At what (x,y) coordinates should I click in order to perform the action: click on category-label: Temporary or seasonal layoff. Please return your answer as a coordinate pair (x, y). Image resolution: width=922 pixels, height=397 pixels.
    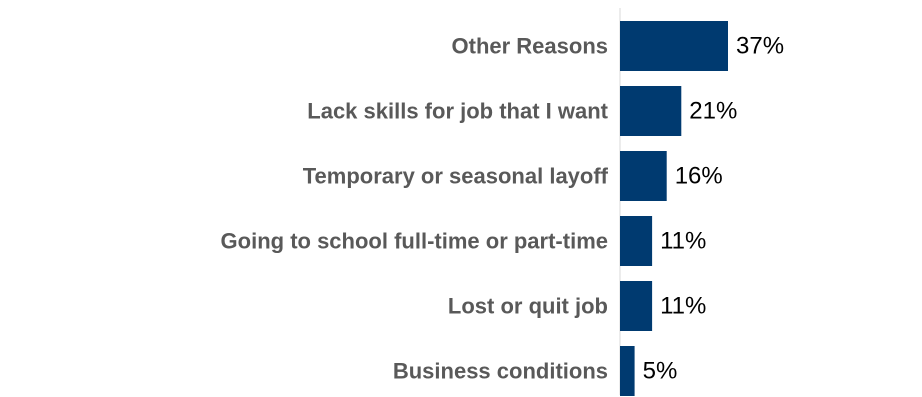
    Looking at the image, I should click on (456, 176).